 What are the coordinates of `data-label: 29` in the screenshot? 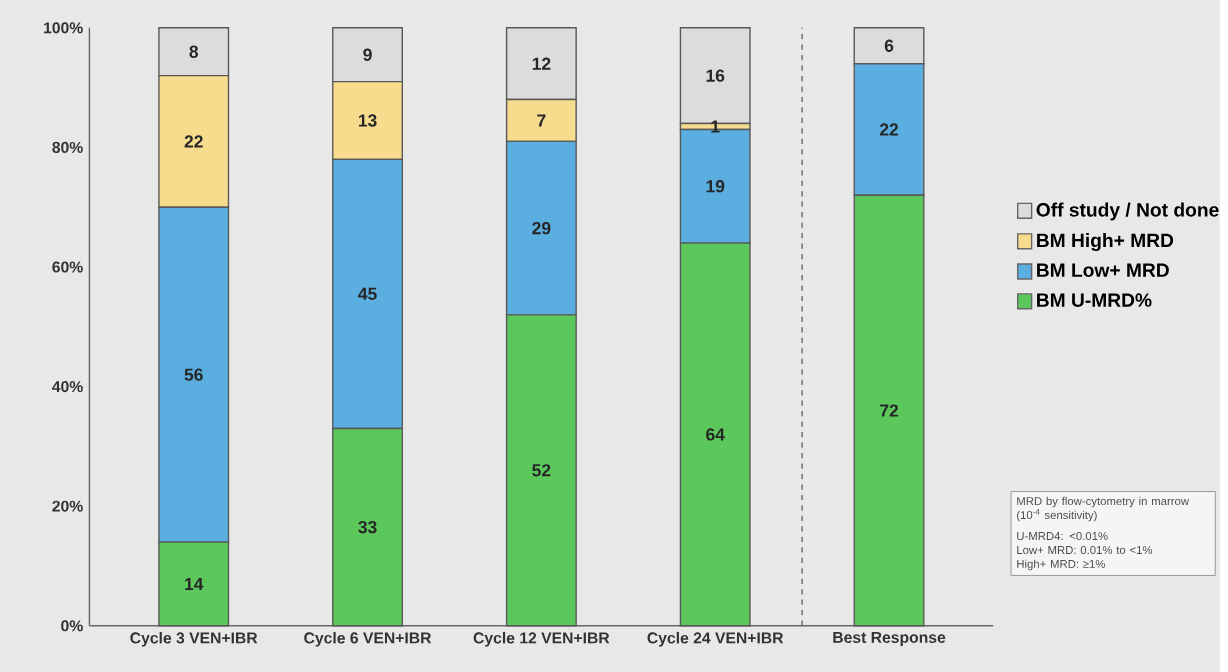 It's located at (541, 228).